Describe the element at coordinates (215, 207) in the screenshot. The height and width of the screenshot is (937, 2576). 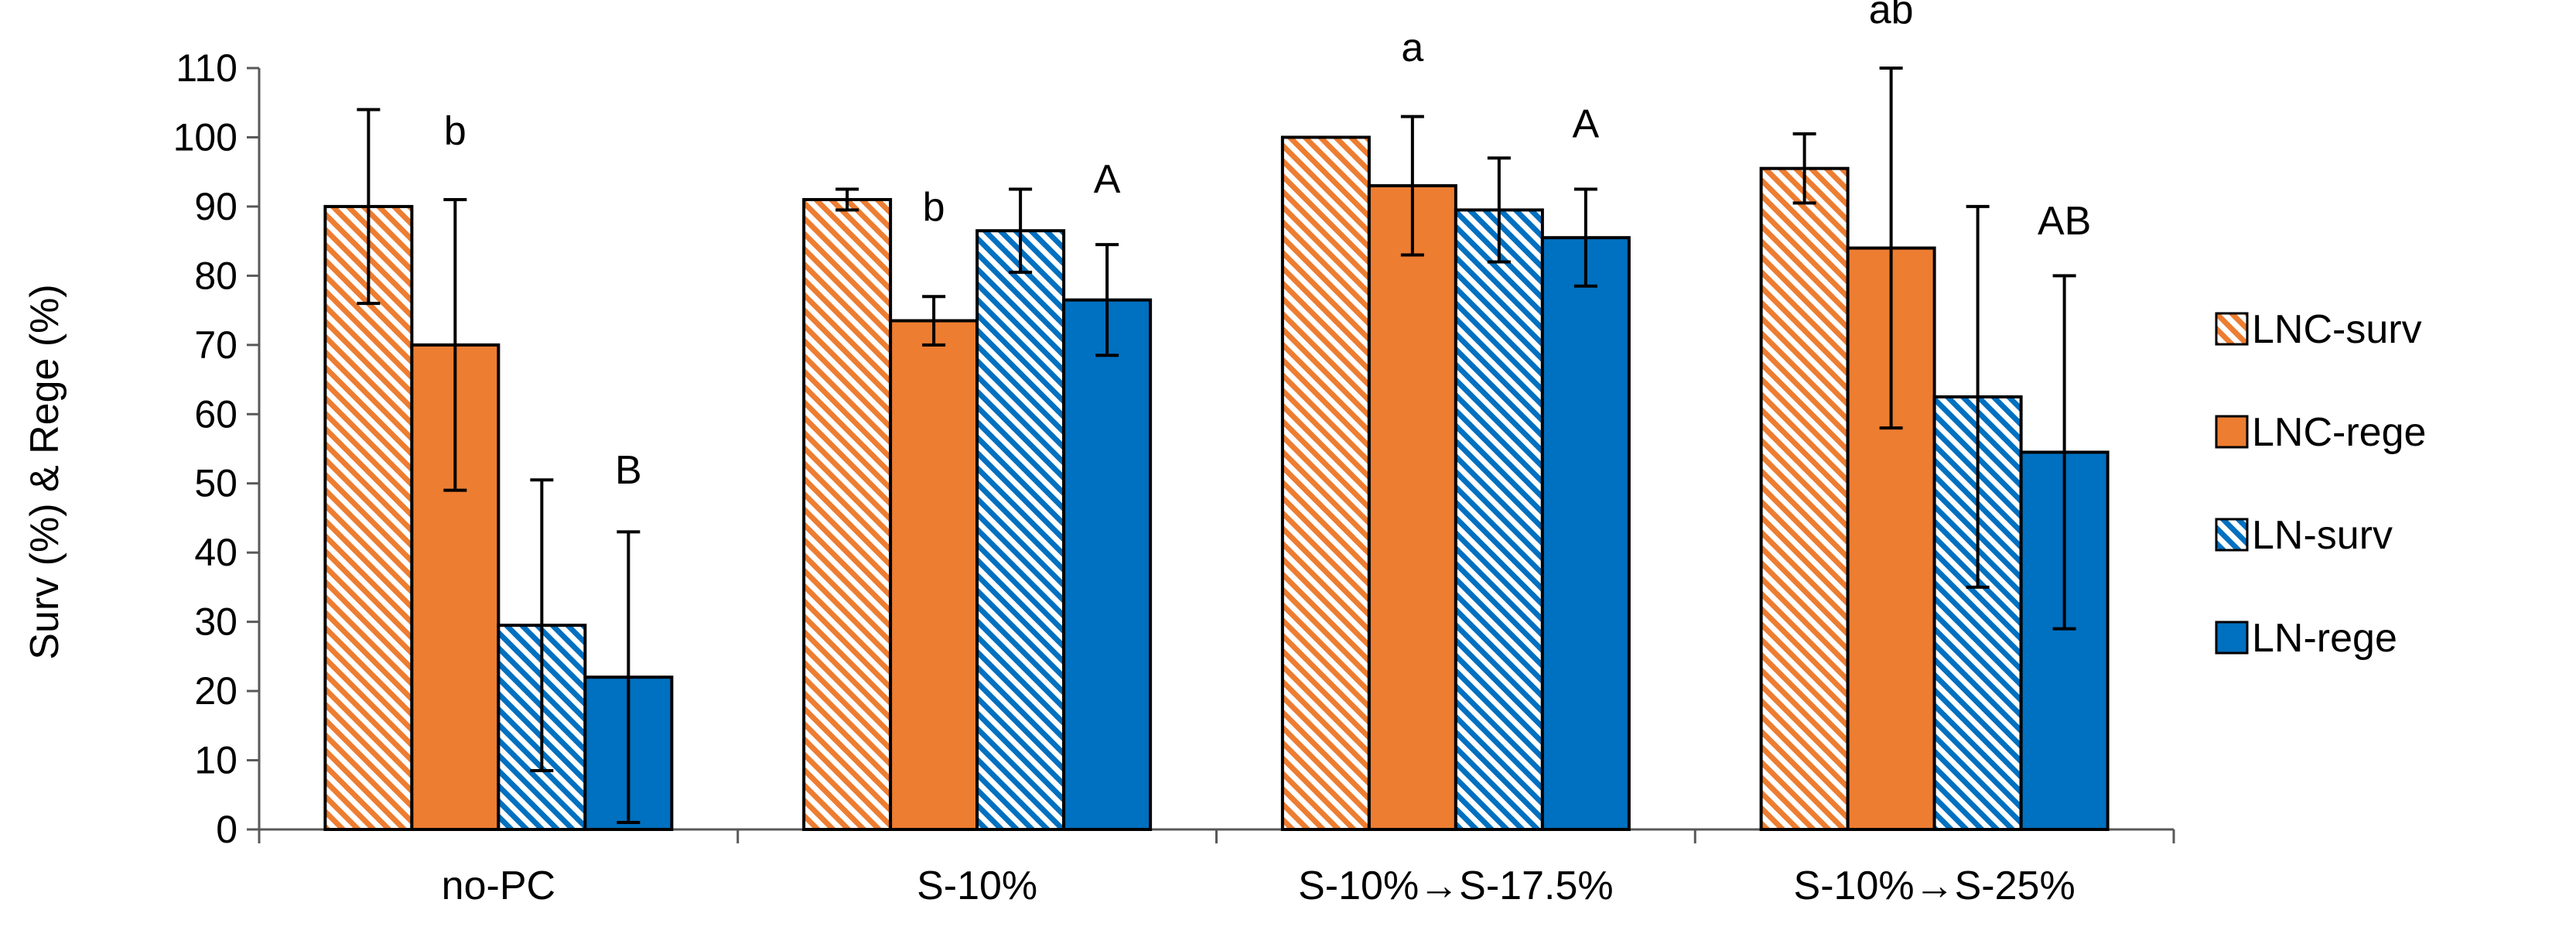
I see `y-tick-label: 90` at that location.